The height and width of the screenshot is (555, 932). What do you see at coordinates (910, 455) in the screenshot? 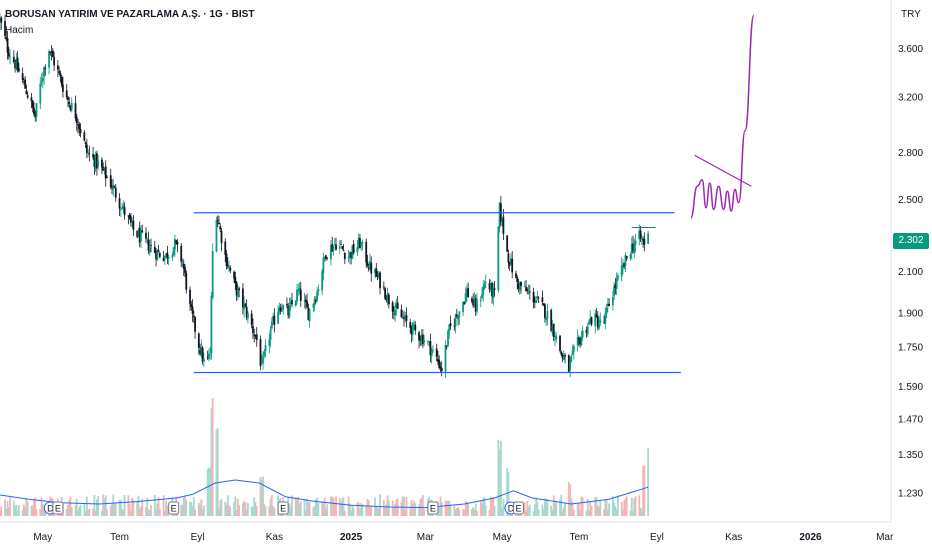
I see `price-tick-label: 1.350` at bounding box center [910, 455].